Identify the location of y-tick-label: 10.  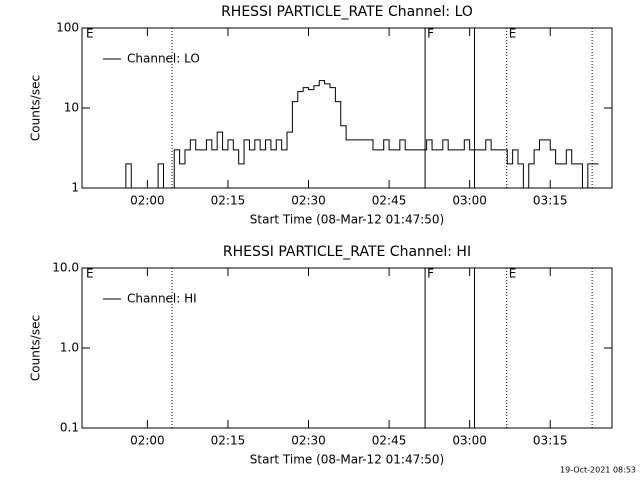
(71, 108).